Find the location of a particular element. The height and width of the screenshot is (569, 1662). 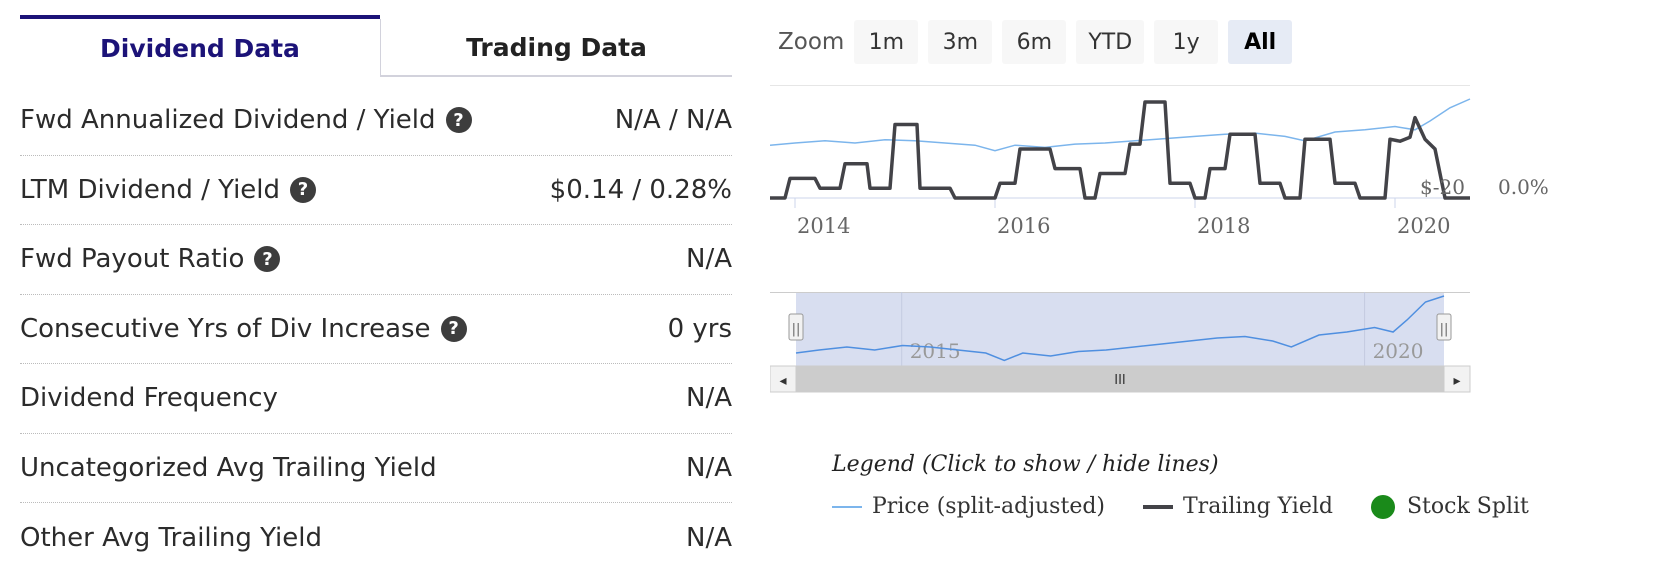

tab-dividend-data: Dividend Data is located at coordinates (200, 46).